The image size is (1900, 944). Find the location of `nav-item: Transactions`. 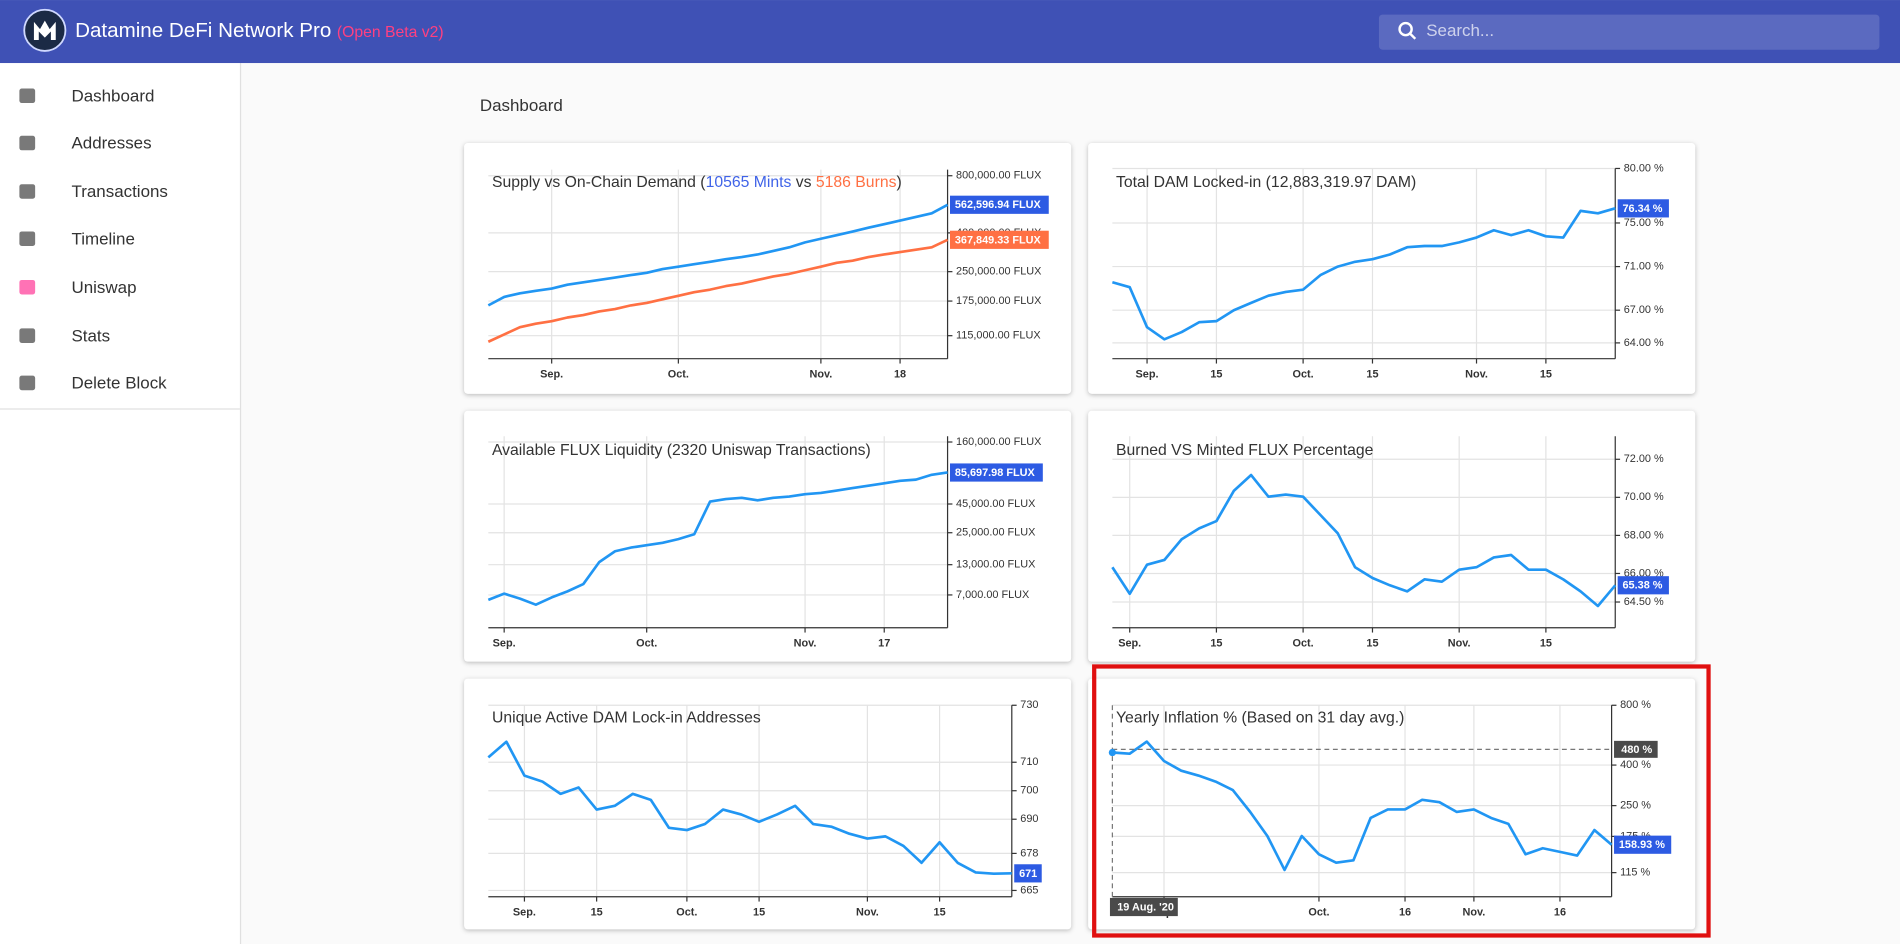

nav-item: Transactions is located at coordinates (93, 191).